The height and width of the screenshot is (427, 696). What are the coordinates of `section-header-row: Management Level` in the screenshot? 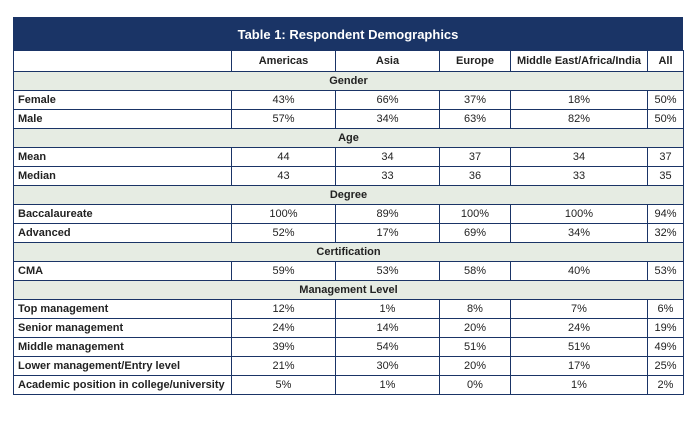 It's located at (348, 290).